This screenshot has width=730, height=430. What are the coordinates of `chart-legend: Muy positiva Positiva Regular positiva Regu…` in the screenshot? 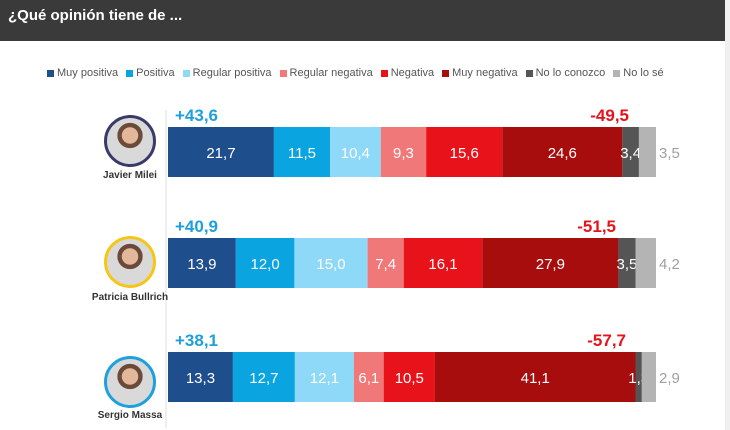 It's located at (359, 73).